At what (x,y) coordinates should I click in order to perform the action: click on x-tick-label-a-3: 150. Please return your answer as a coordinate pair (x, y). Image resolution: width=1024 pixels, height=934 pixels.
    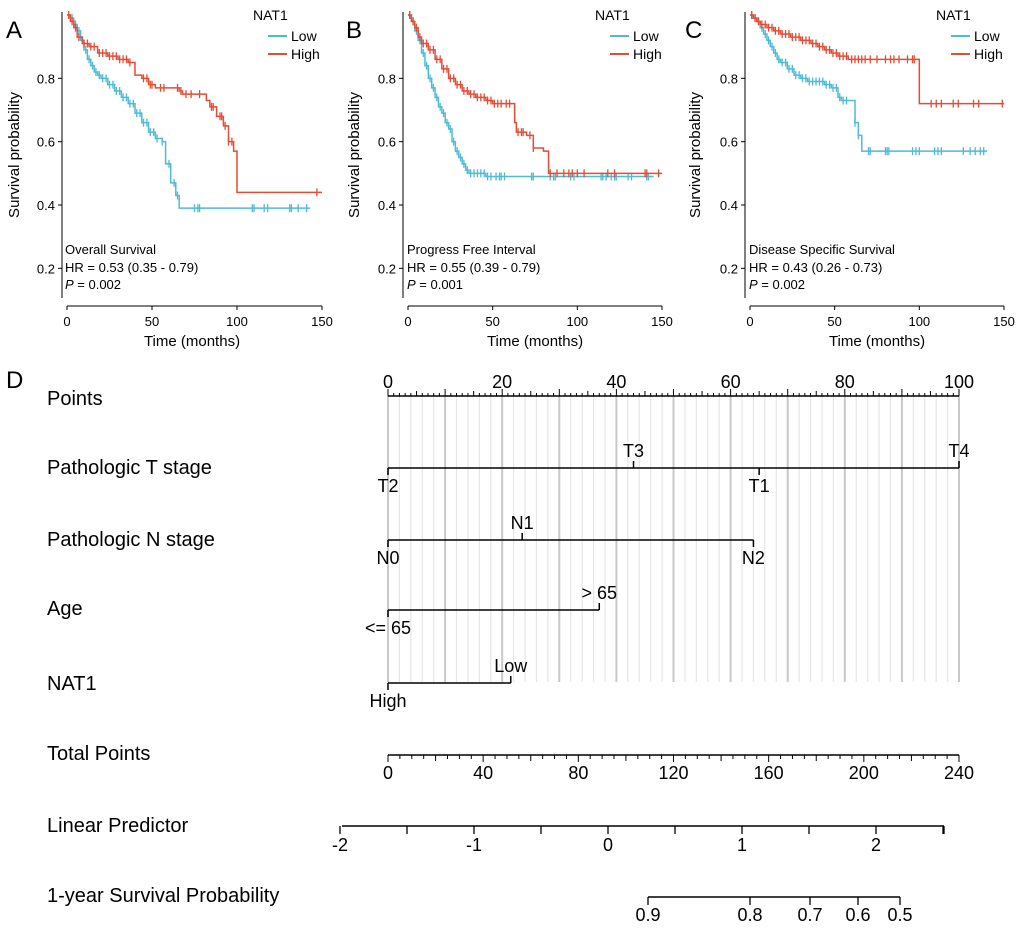
    Looking at the image, I should click on (322, 321).